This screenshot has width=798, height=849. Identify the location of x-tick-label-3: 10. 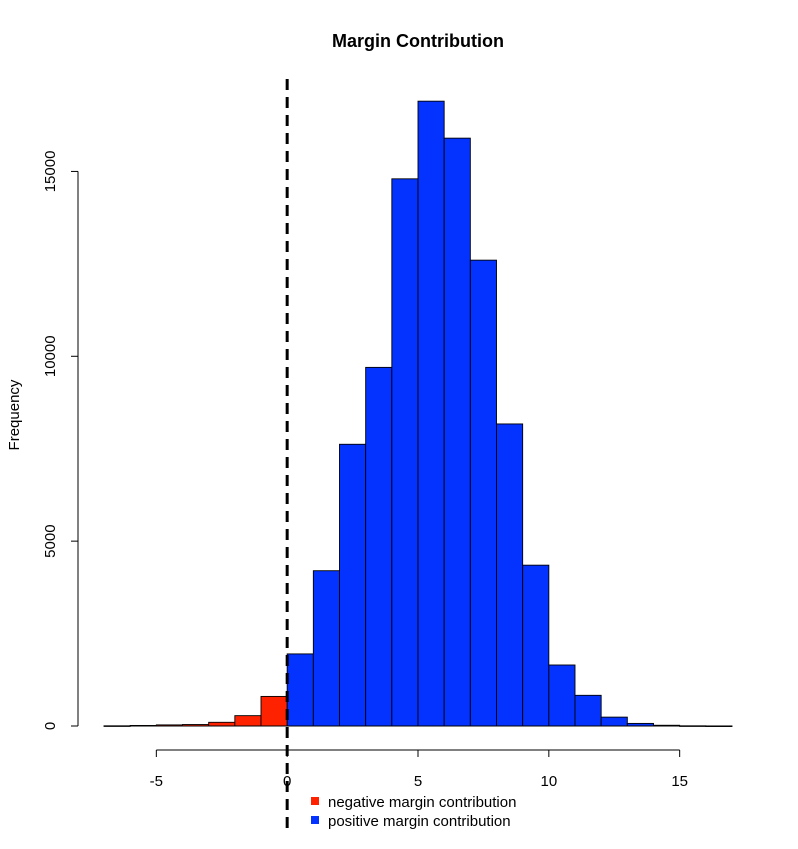
(548, 781).